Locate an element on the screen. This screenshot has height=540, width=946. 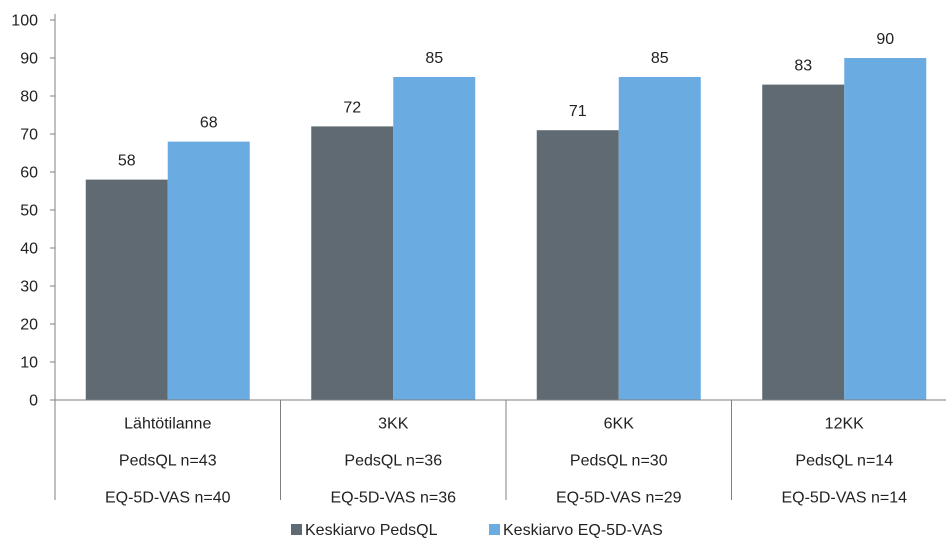
y-tick-label: 40 is located at coordinates (29, 249).